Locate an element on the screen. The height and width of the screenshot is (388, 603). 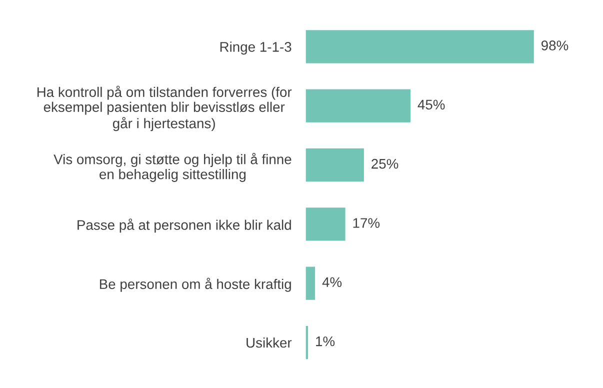
data-label: 4% is located at coordinates (332, 282).